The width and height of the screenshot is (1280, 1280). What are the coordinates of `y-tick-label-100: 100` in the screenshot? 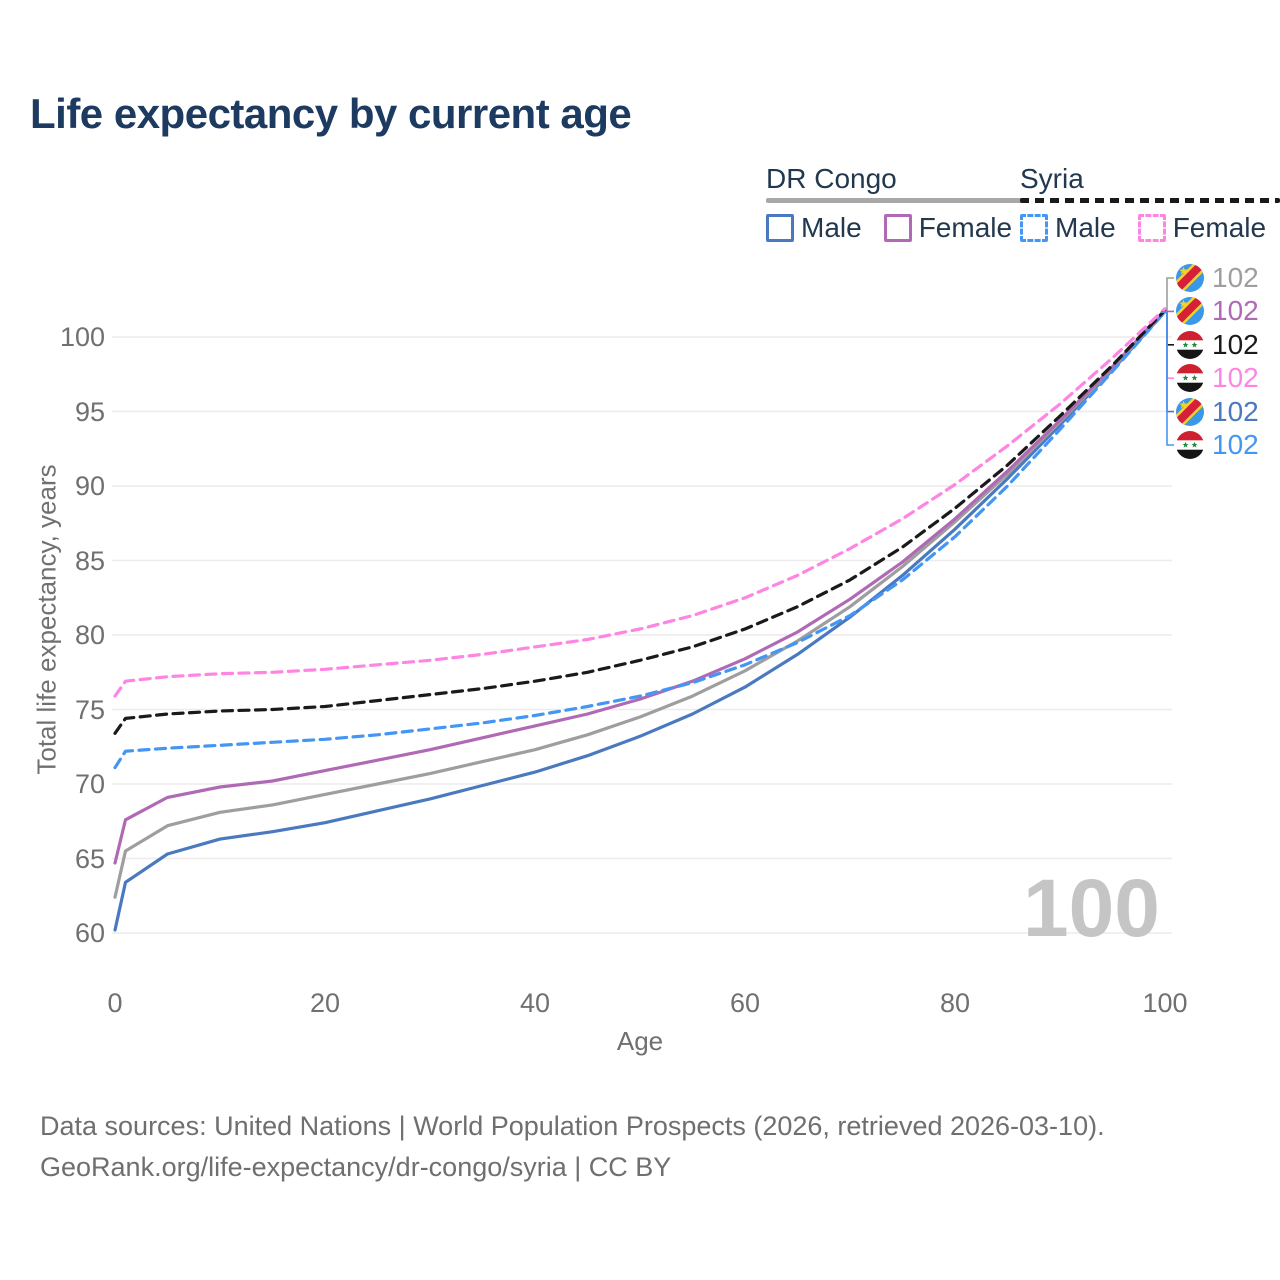 It's located at (82, 337).